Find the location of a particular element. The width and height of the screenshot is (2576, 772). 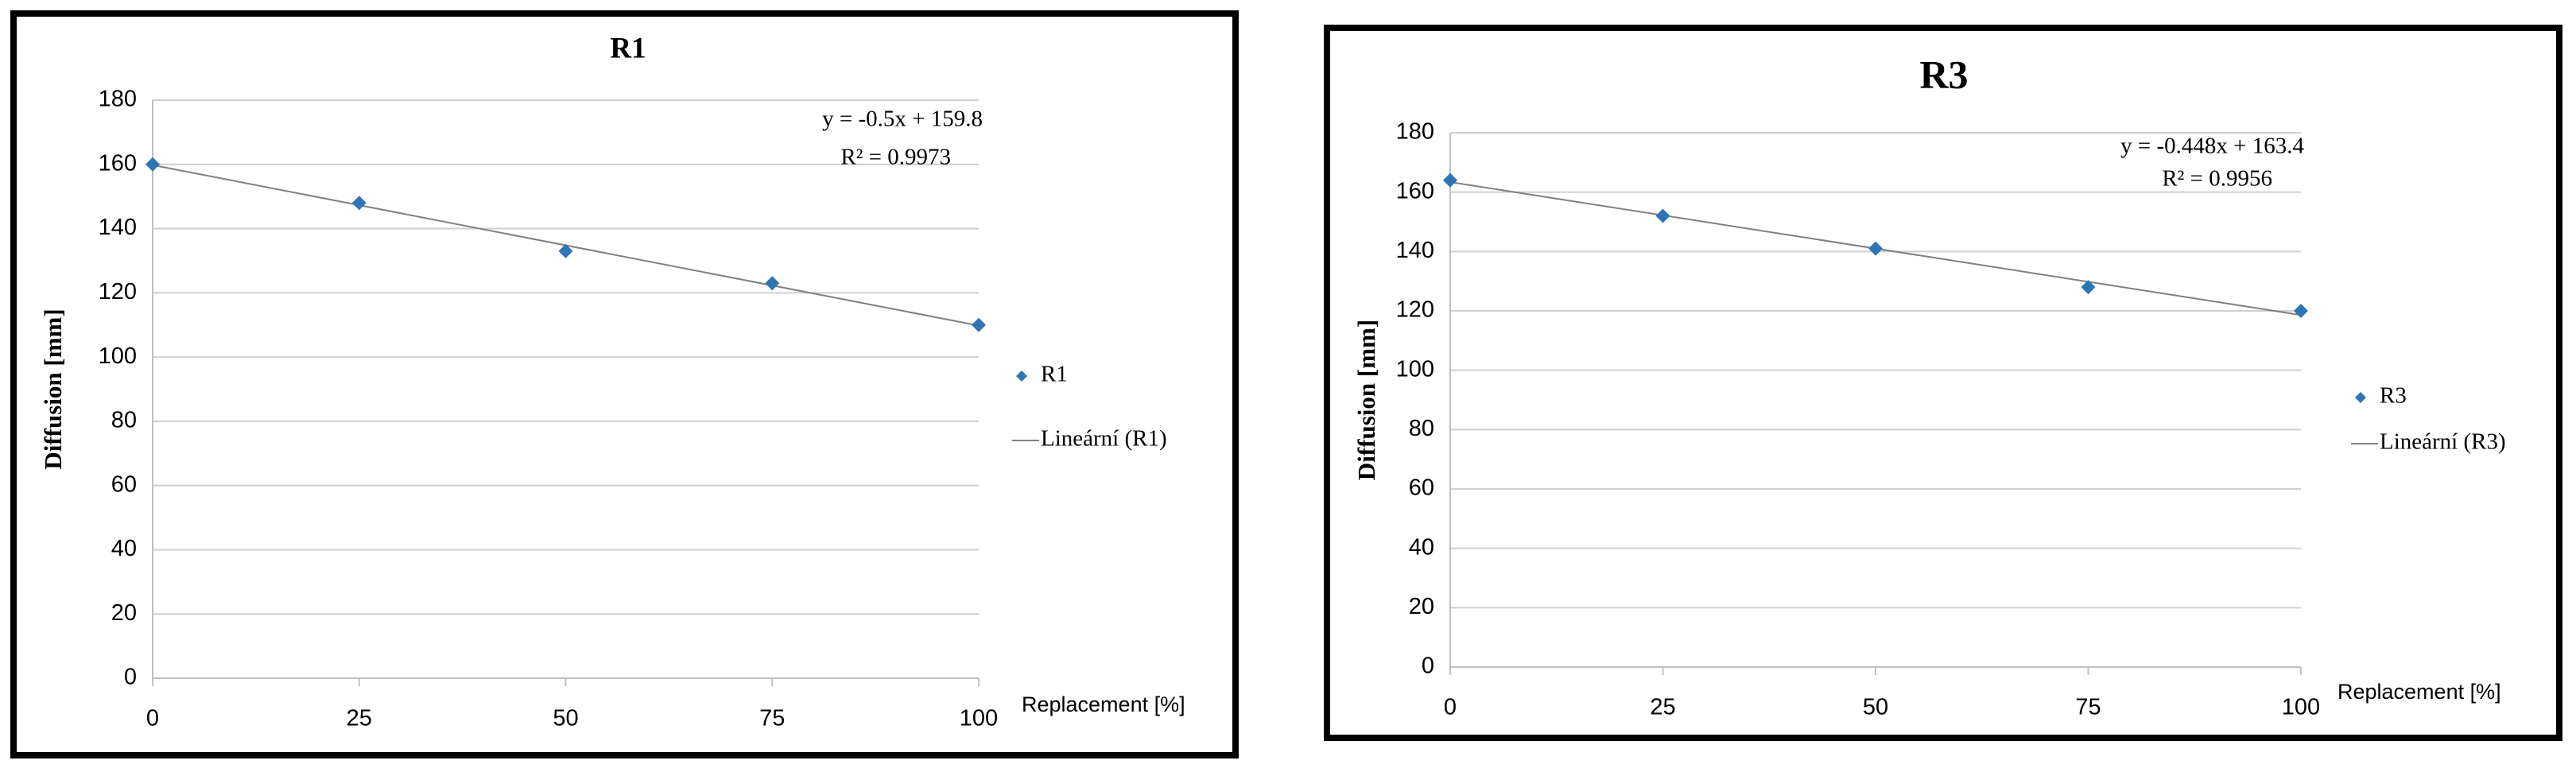

trend-equation: y = -0.5x + 159.8 is located at coordinates (903, 119).